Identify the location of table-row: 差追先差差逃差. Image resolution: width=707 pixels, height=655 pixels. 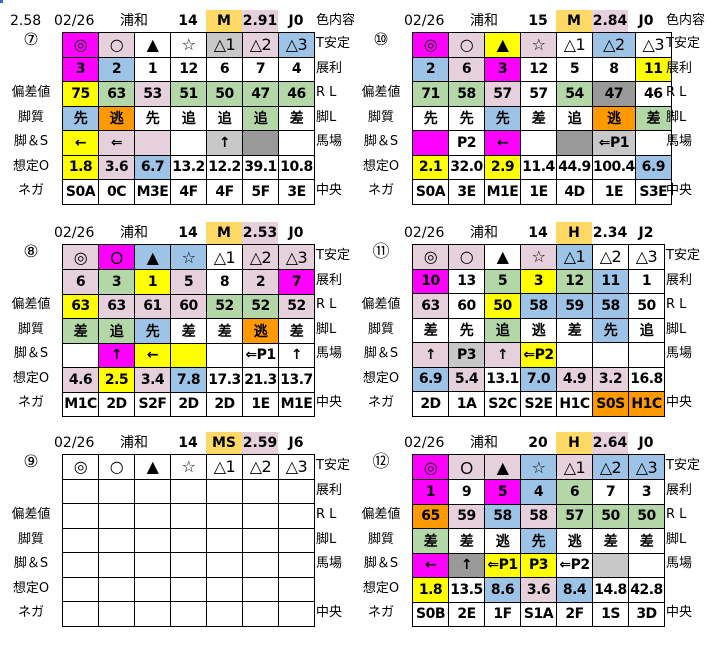
(188, 331).